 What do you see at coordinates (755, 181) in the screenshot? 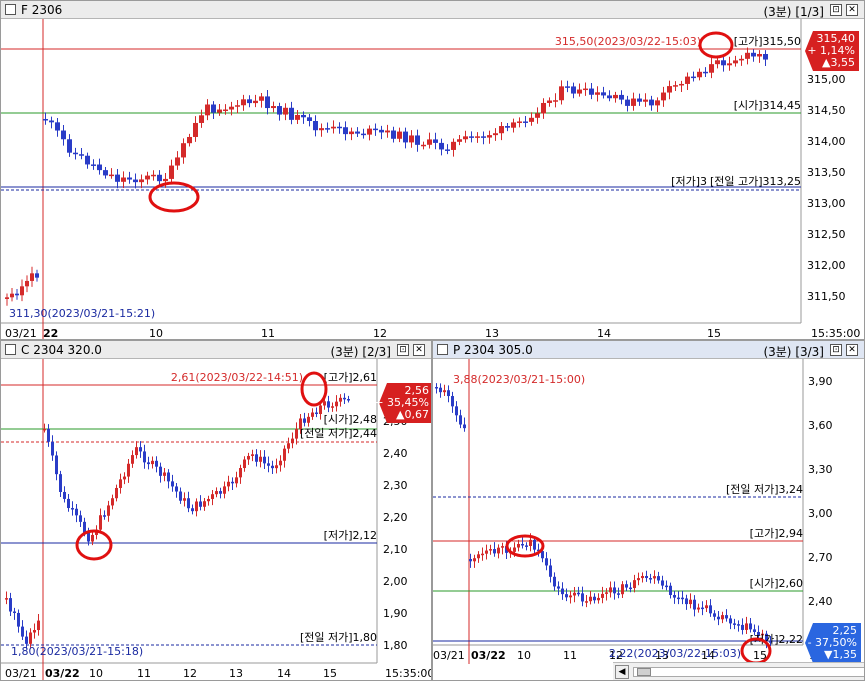
I see `prev-high-label: [전일 고가]313,25` at bounding box center [755, 181].